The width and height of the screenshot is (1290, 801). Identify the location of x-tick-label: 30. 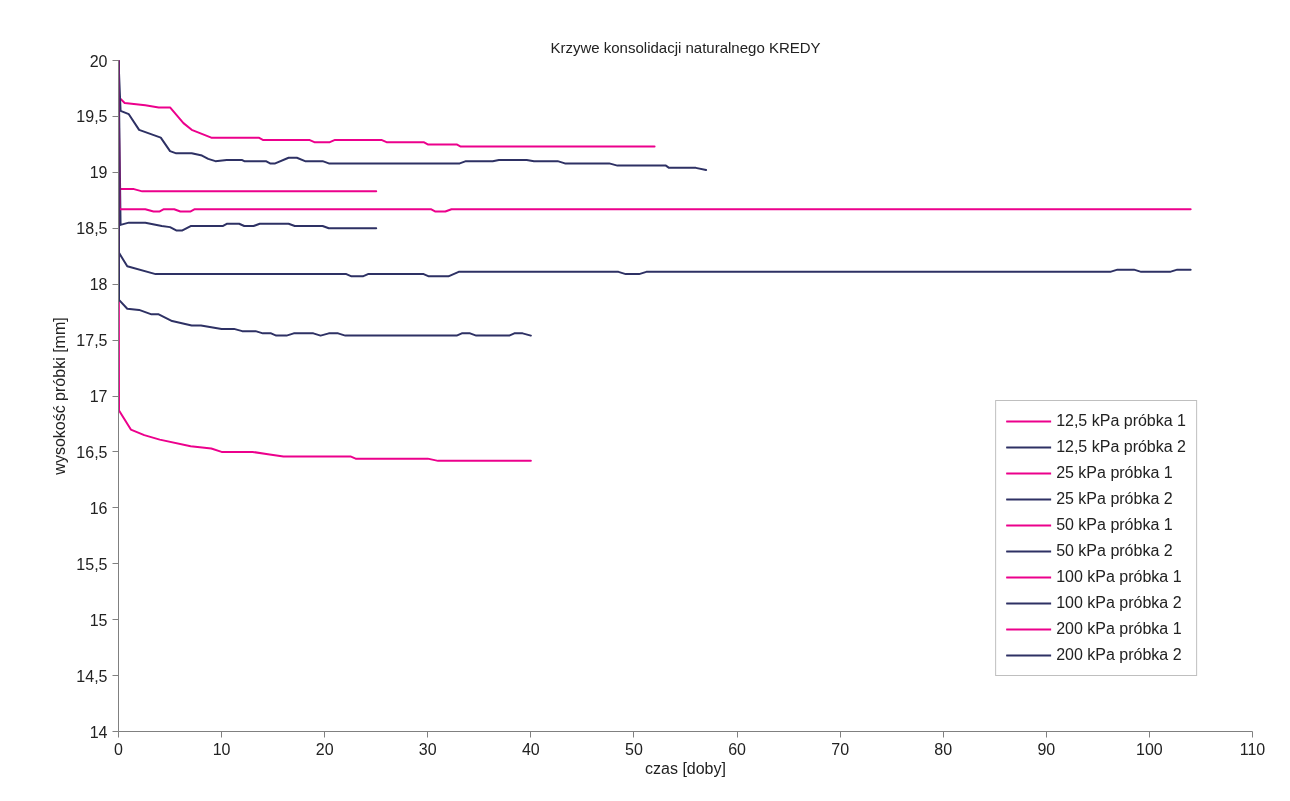
(427, 749).